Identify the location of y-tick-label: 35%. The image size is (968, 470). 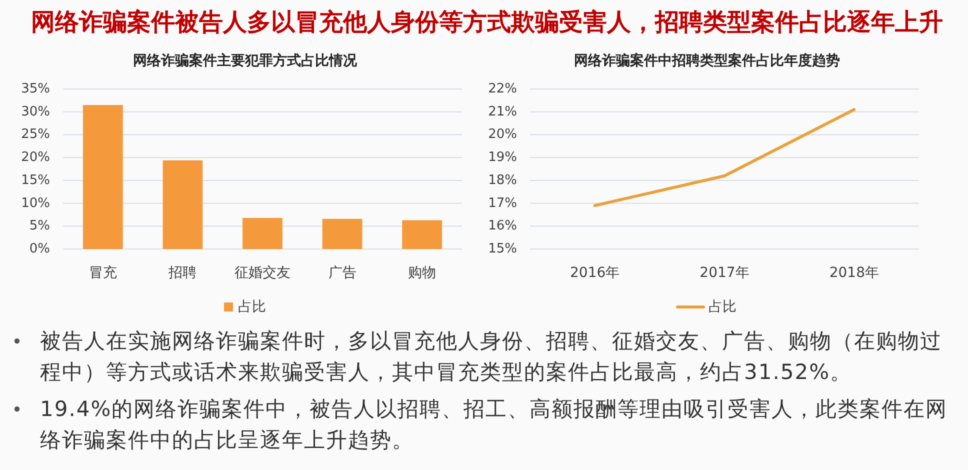
(35, 89).